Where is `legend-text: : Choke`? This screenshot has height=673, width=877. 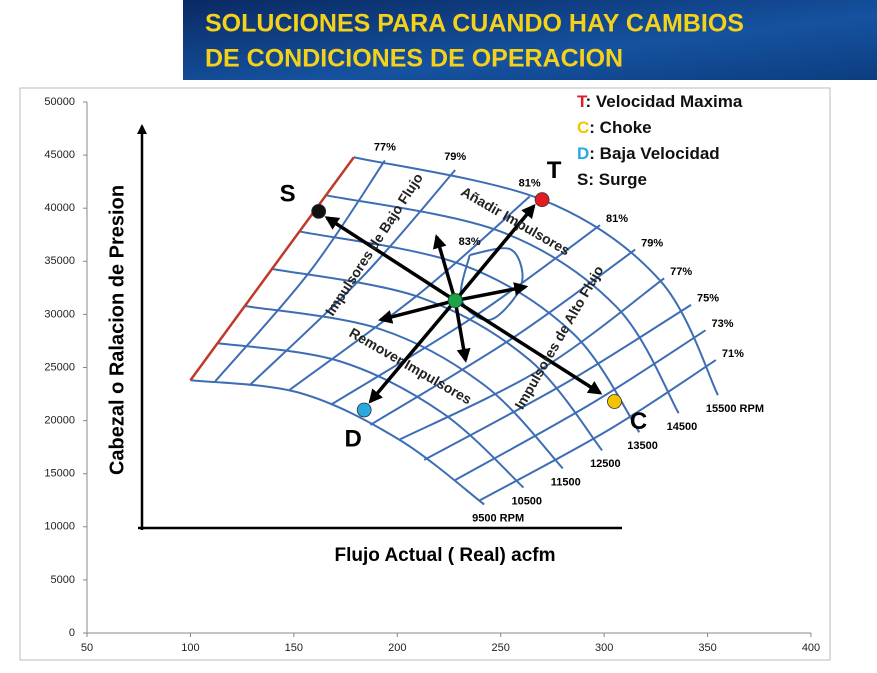
legend-text: : Choke is located at coordinates (620, 127).